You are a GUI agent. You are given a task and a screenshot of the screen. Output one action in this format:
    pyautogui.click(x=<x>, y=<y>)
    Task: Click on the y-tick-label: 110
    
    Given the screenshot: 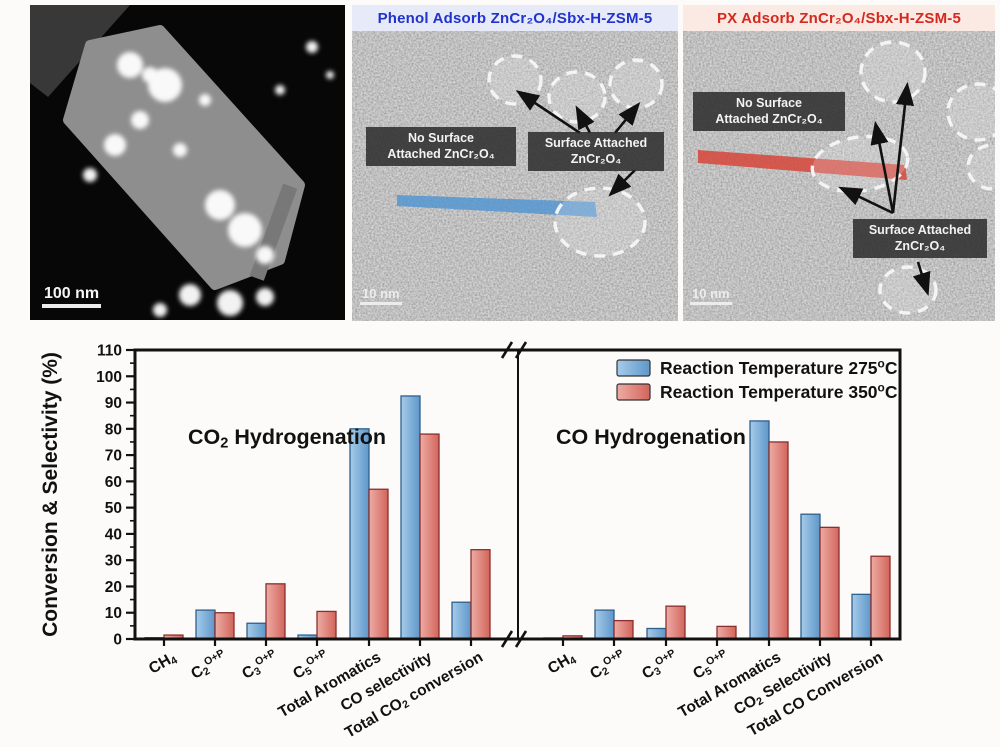 What is the action you would take?
    pyautogui.click(x=109, y=351)
    